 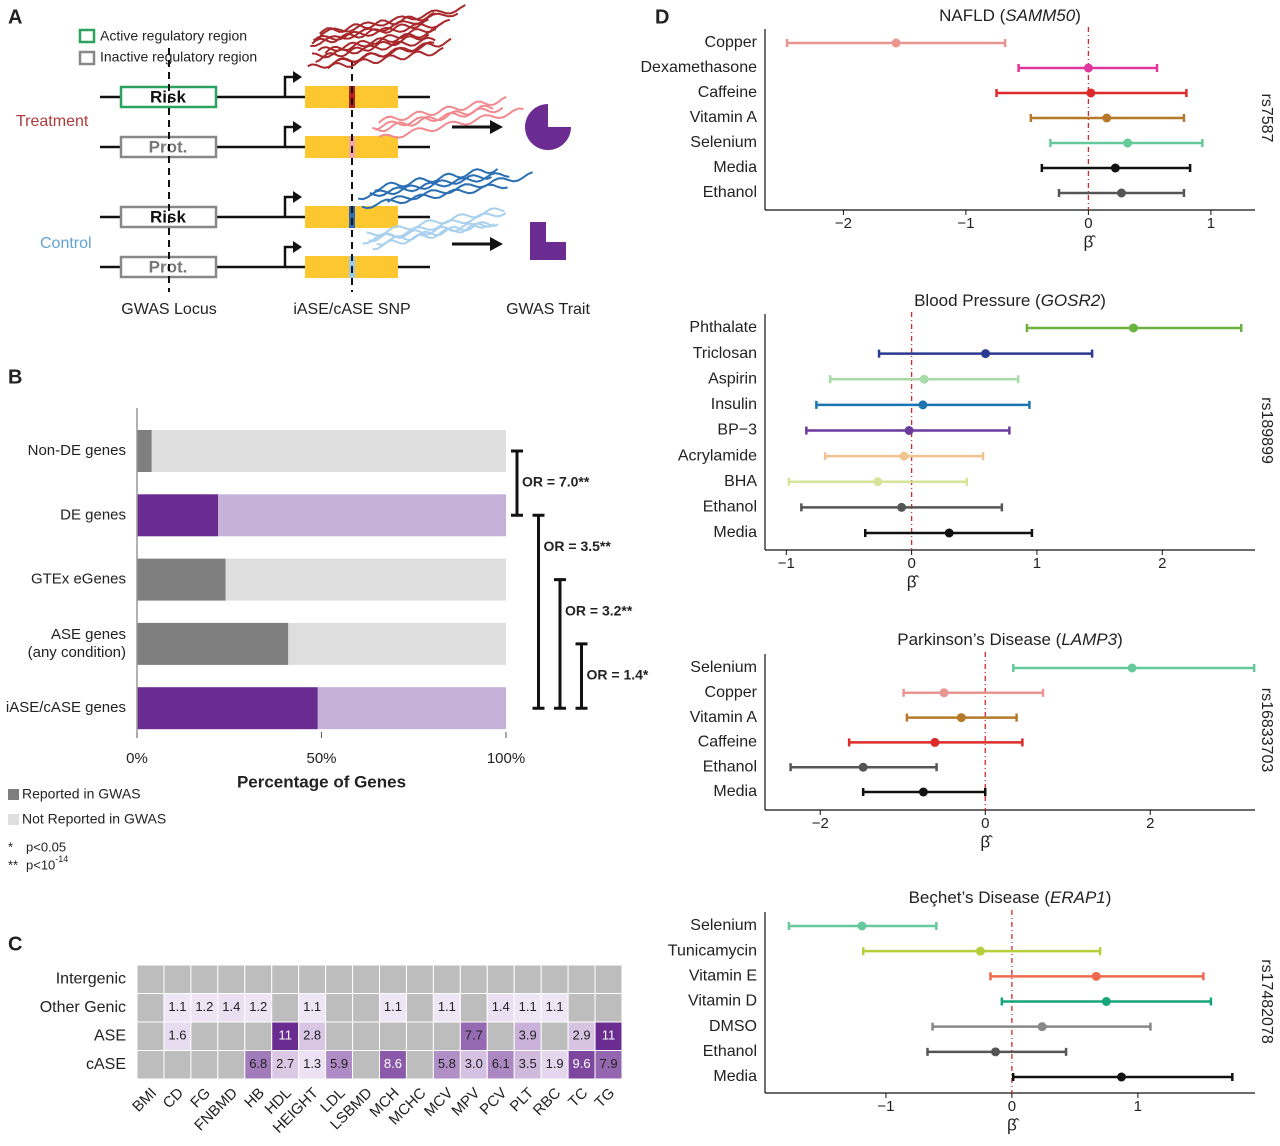 I want to click on cell-label: 5.9, so click(x=339, y=1063).